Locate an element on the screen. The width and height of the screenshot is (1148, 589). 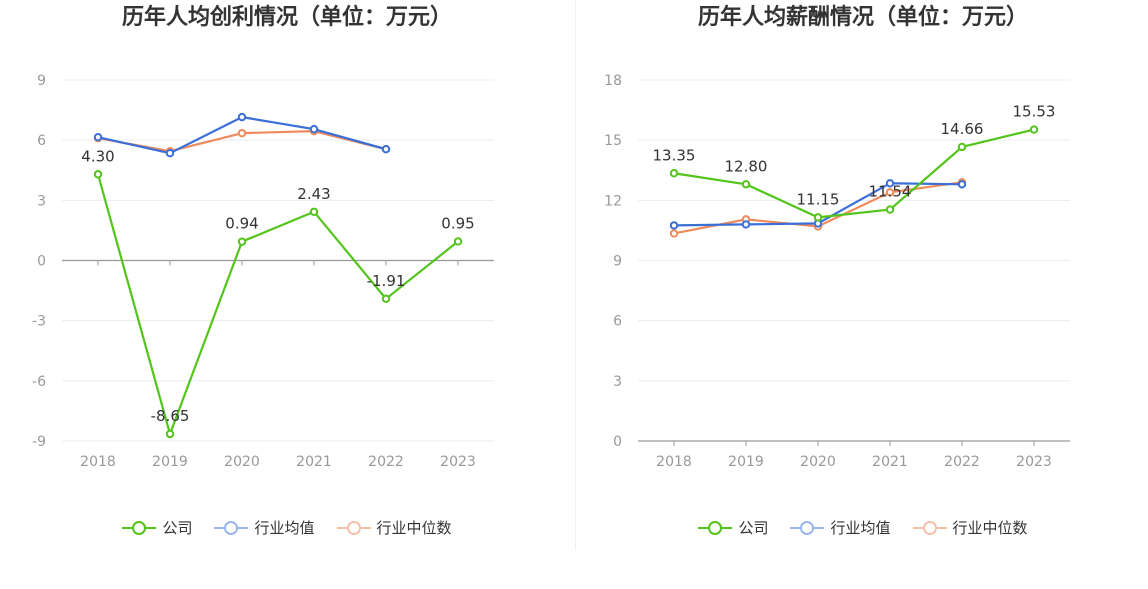
chart-title: 历年人均创利情况（单位：万元） is located at coordinates (286, 17).